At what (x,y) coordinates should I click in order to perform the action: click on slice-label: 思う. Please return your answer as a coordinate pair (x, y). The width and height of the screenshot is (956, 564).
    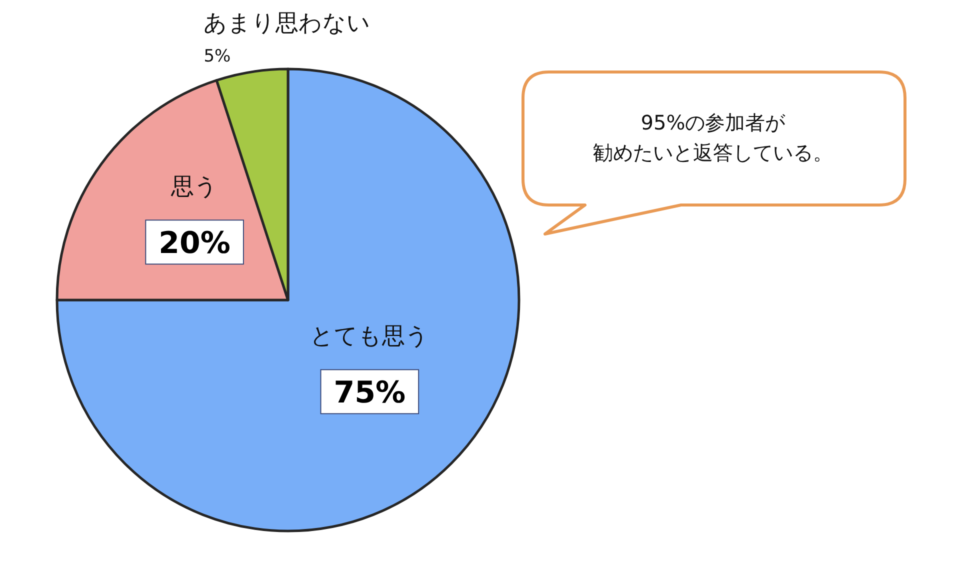
    Looking at the image, I should click on (194, 187).